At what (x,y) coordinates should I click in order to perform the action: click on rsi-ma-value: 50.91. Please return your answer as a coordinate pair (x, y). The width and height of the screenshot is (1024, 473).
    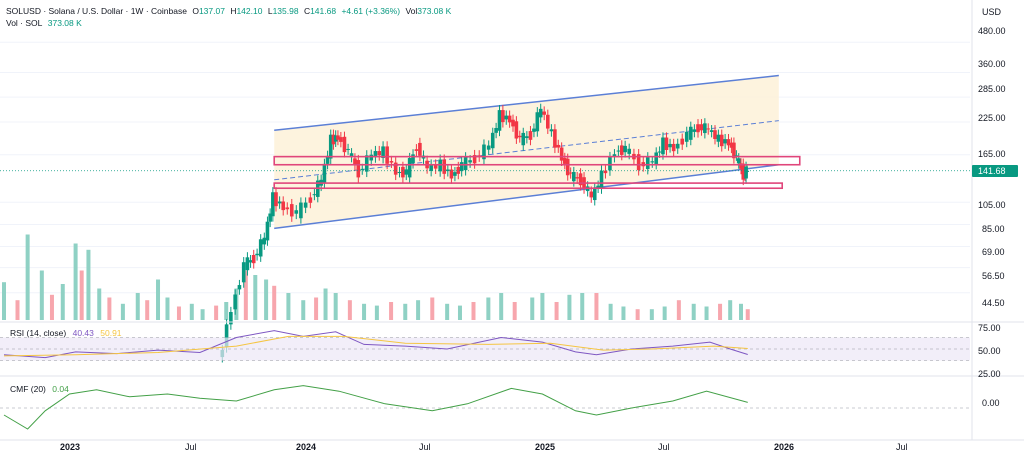
    Looking at the image, I should click on (111, 333).